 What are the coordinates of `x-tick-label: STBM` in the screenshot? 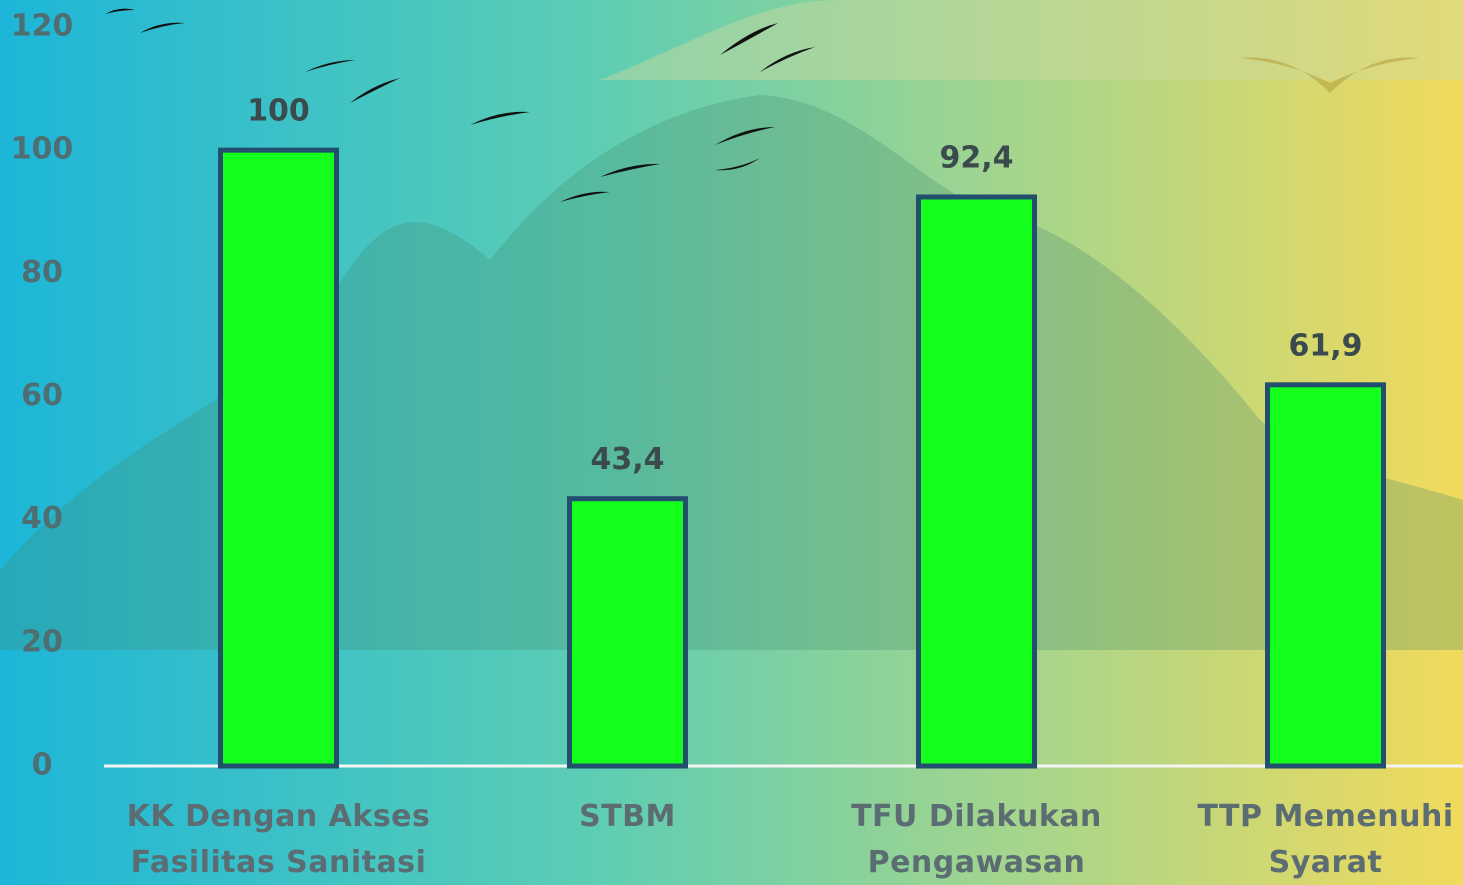 It's located at (627, 816).